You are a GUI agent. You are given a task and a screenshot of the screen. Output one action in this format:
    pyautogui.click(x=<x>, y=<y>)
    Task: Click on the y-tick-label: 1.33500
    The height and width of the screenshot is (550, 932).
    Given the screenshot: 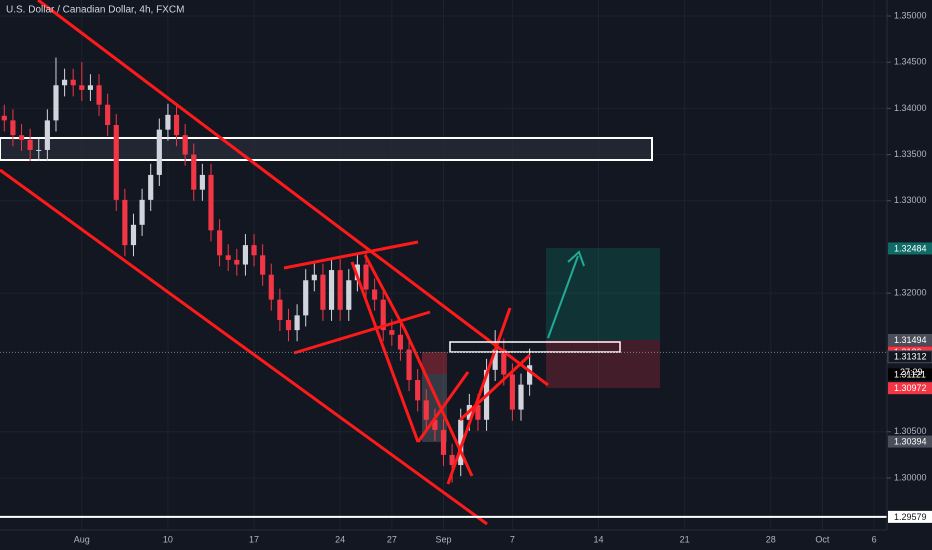 What is the action you would take?
    pyautogui.click(x=910, y=154)
    